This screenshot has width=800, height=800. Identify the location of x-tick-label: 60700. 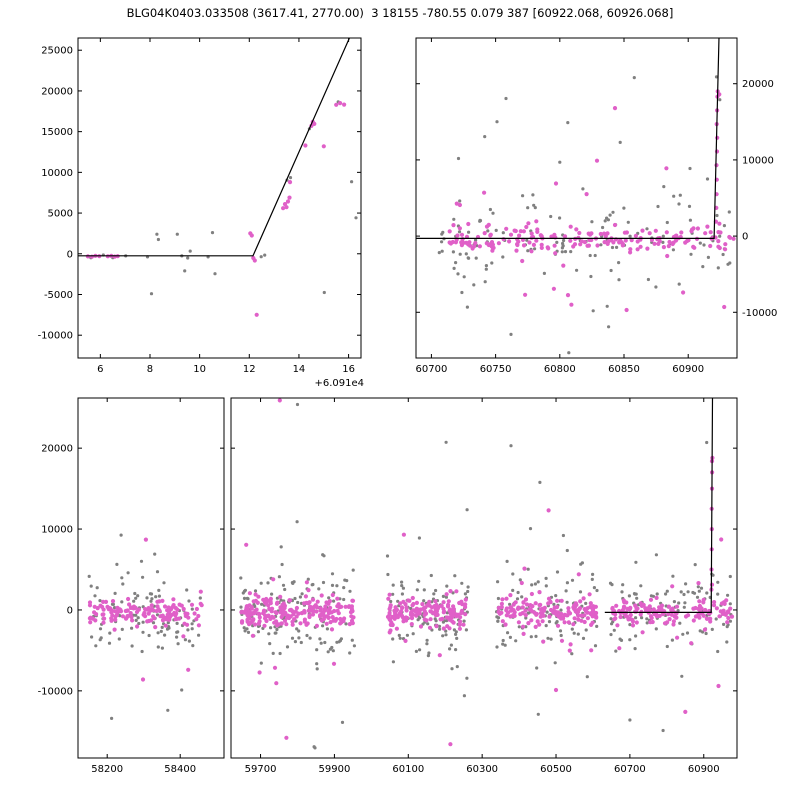
(432, 369).